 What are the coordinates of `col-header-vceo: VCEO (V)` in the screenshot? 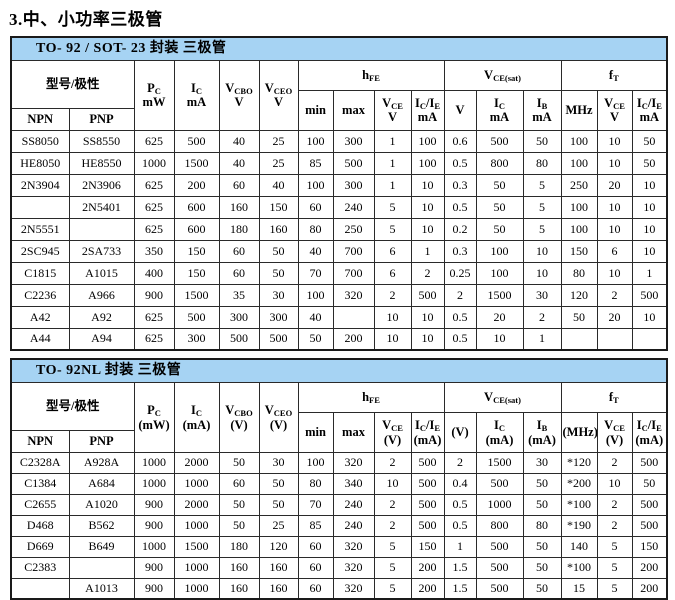 It's located at (278, 417).